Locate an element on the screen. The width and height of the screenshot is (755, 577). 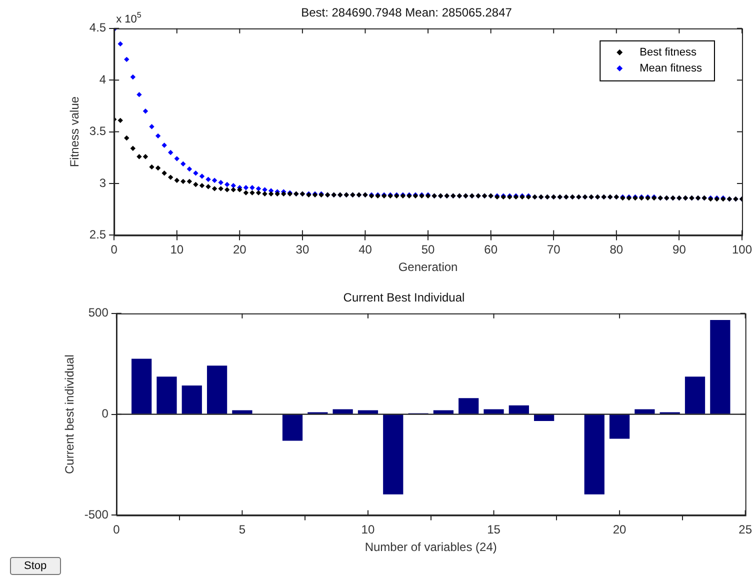
x-tick-label: 70 is located at coordinates (553, 249).